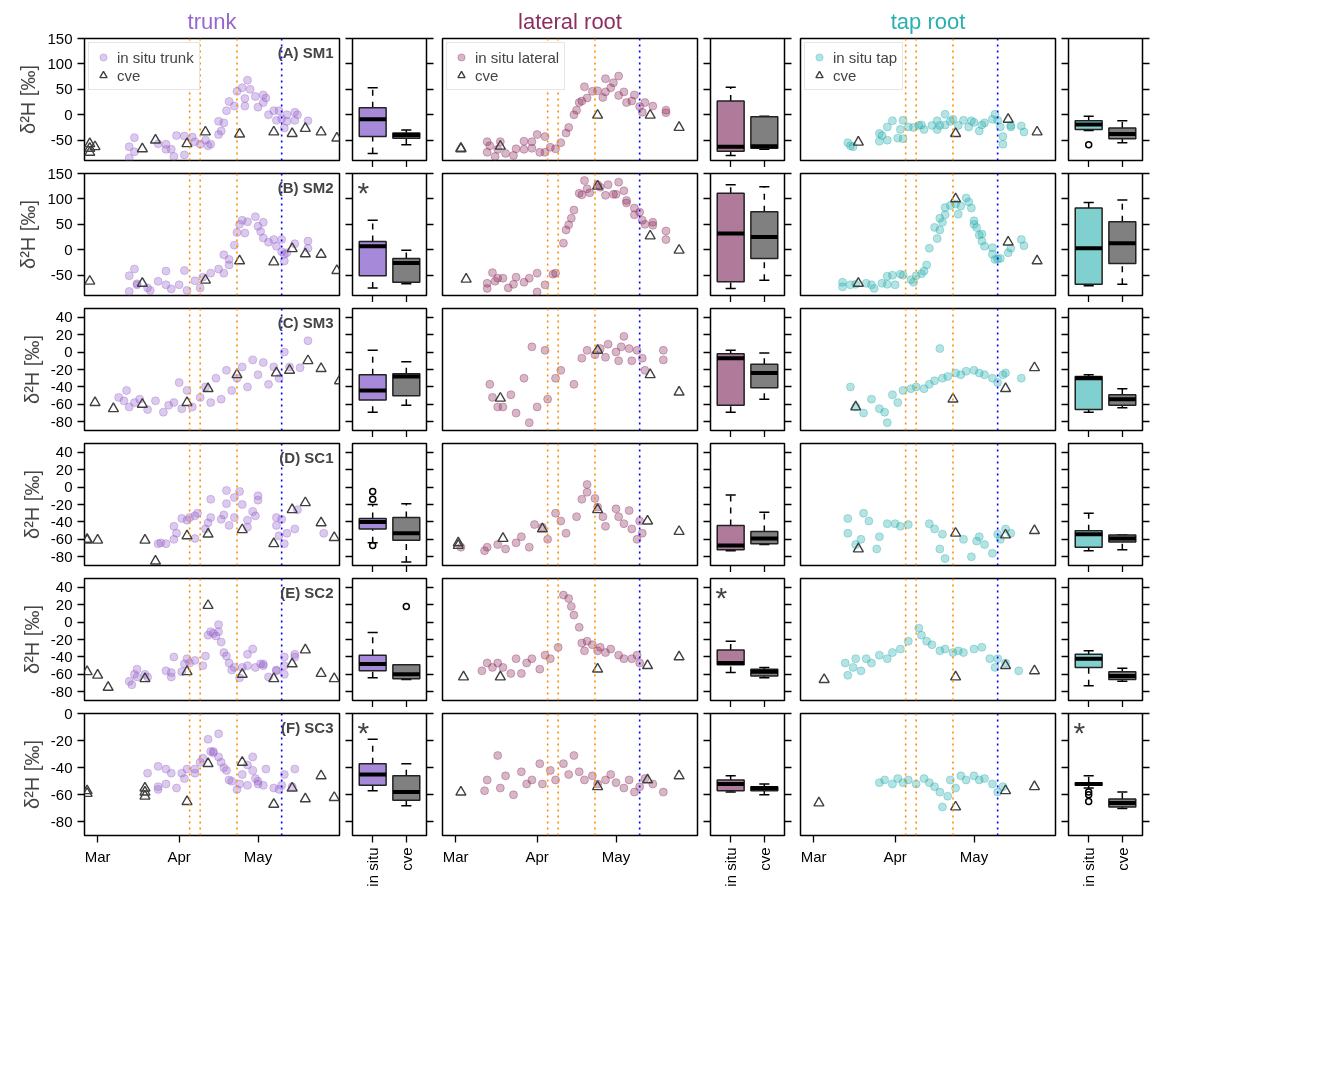 The height and width of the screenshot is (1065, 1338). Describe the element at coordinates (307, 592) in the screenshot. I see `annotation: (E) SC2` at that location.